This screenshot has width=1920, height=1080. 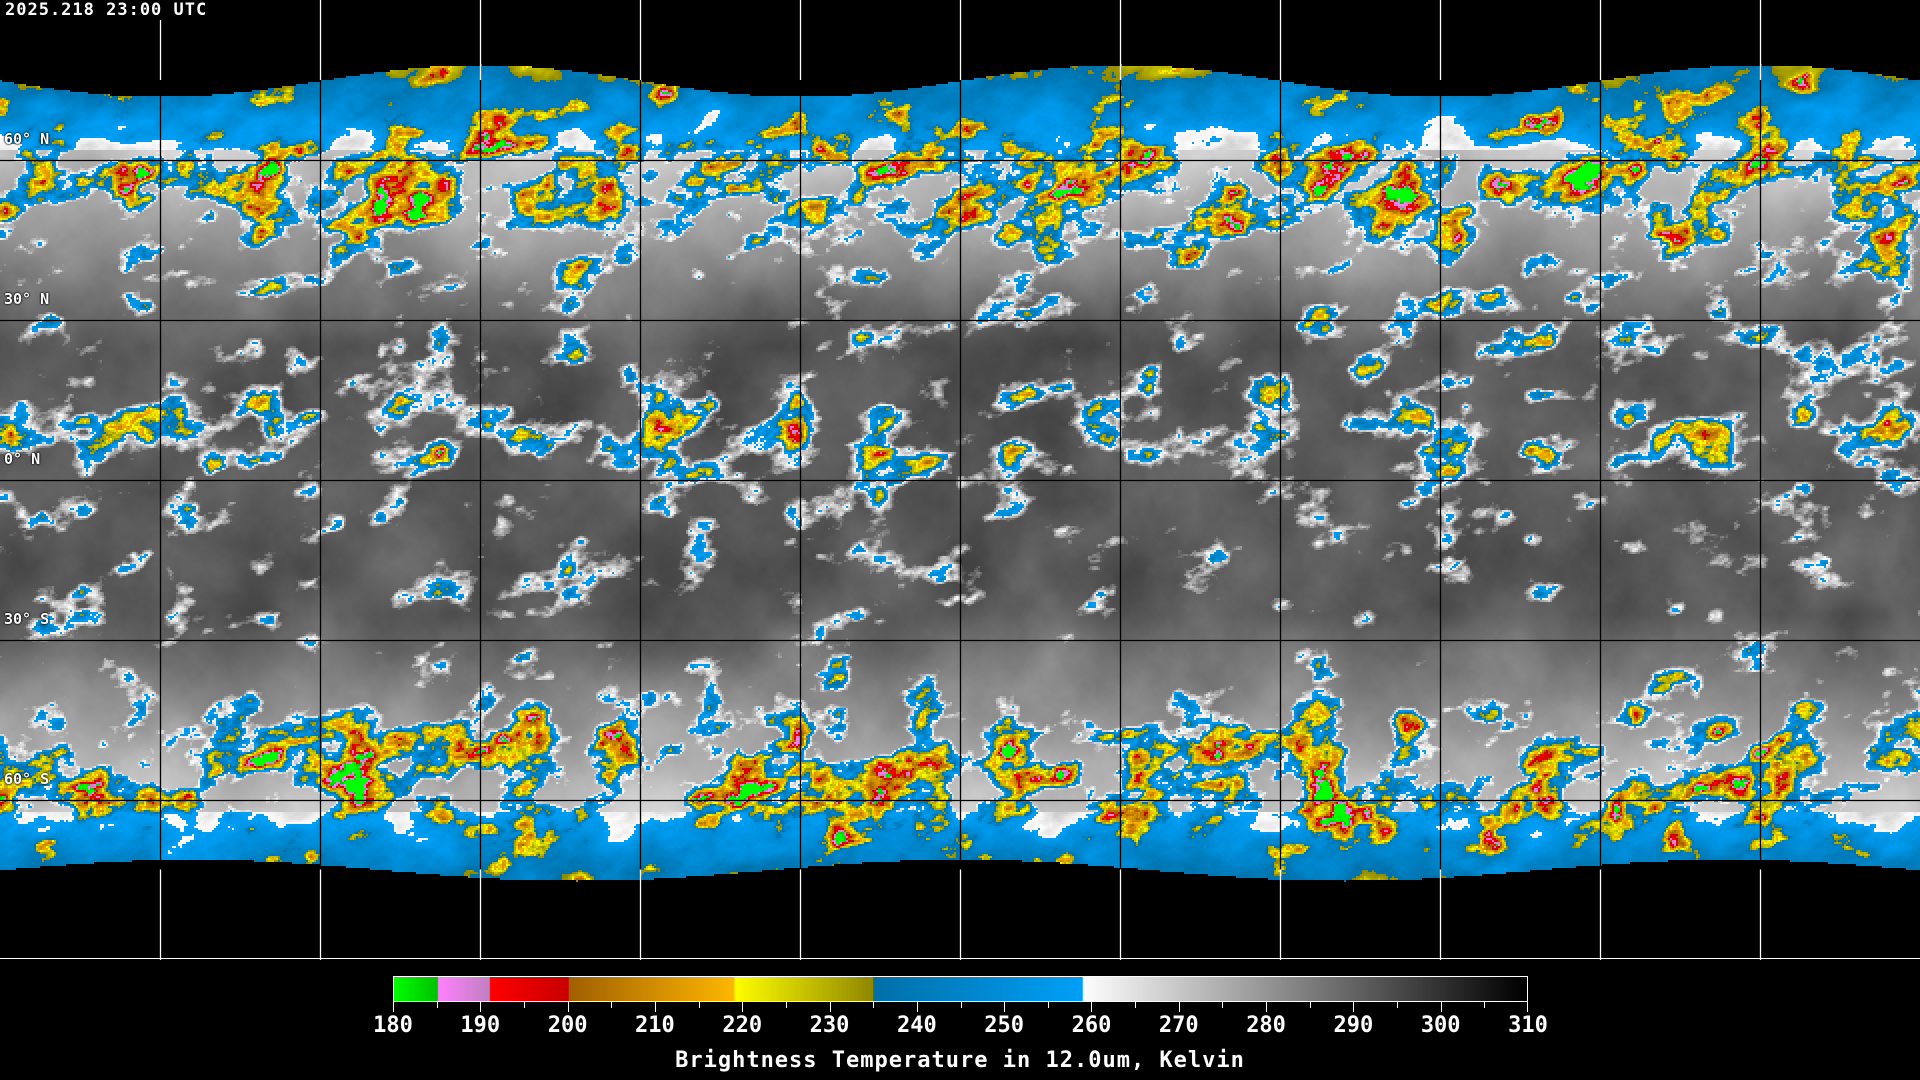 I want to click on tick-label: 300, so click(x=1440, y=1025).